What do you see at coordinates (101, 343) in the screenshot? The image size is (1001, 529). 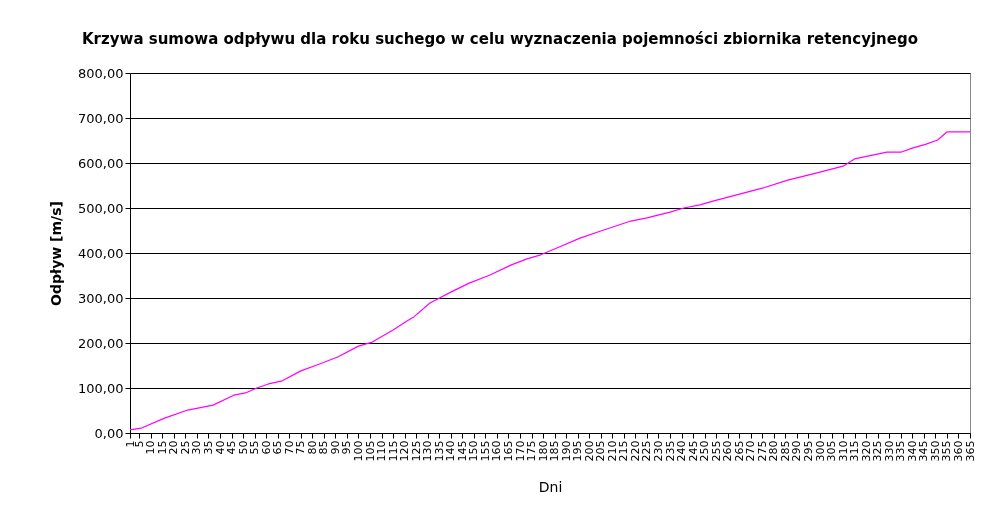 I see `y-tick-label: 200,00` at bounding box center [101, 343].